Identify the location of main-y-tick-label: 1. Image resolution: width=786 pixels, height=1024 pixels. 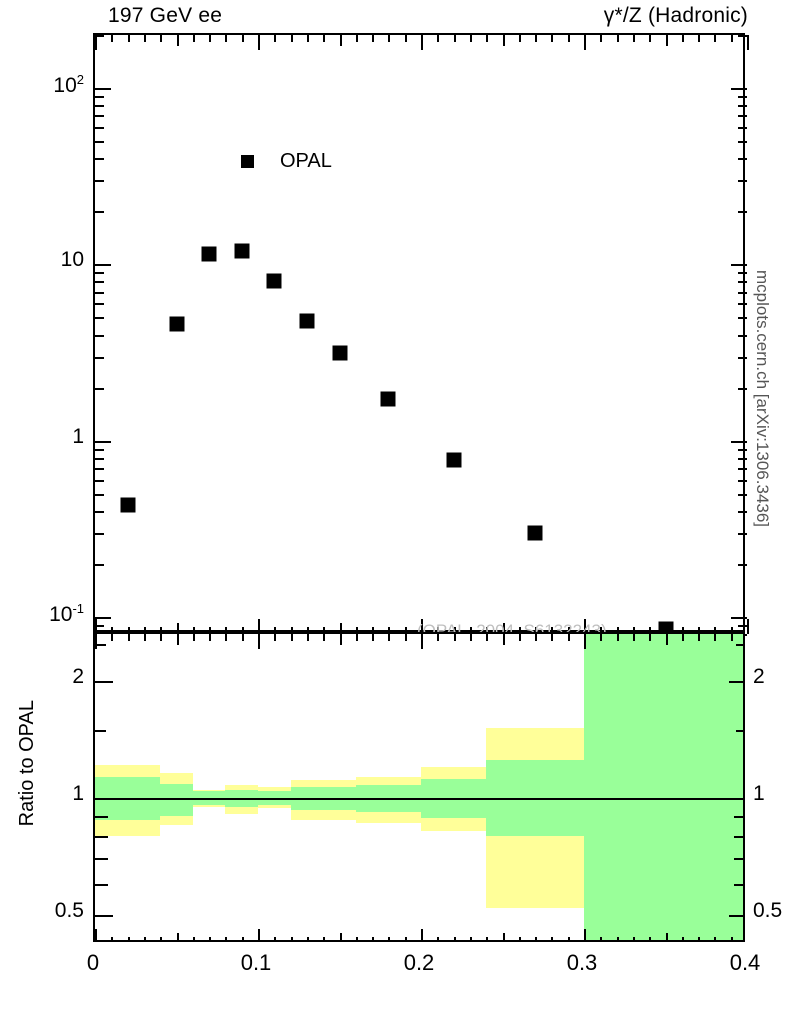
(78, 436).